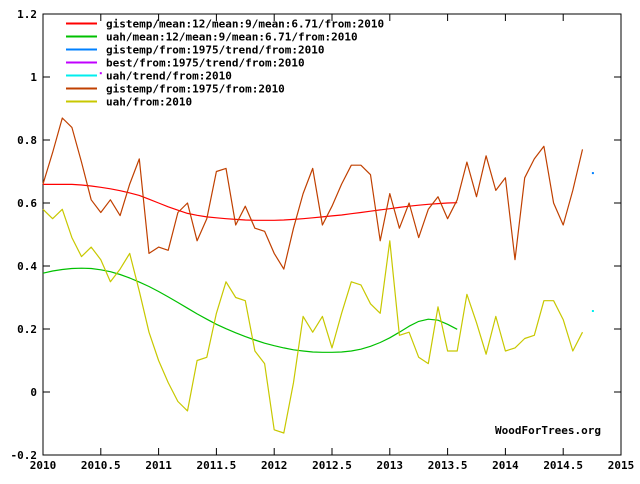 This screenshot has height=484, width=640. What do you see at coordinates (27, 140) in the screenshot?
I see `y-tick-label: 0.8` at bounding box center [27, 140].